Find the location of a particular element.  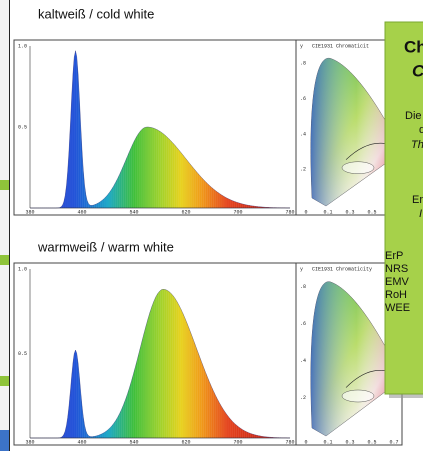

box-text: I is located at coordinates (420, 214).